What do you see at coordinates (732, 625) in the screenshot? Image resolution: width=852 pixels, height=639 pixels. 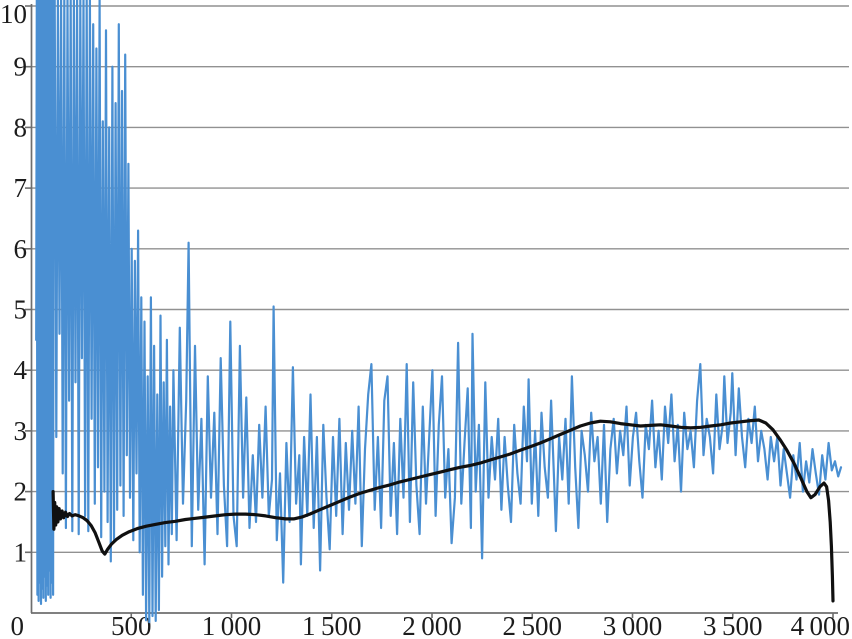 I see `x-tick-label-3500: 3 500` at bounding box center [732, 625].